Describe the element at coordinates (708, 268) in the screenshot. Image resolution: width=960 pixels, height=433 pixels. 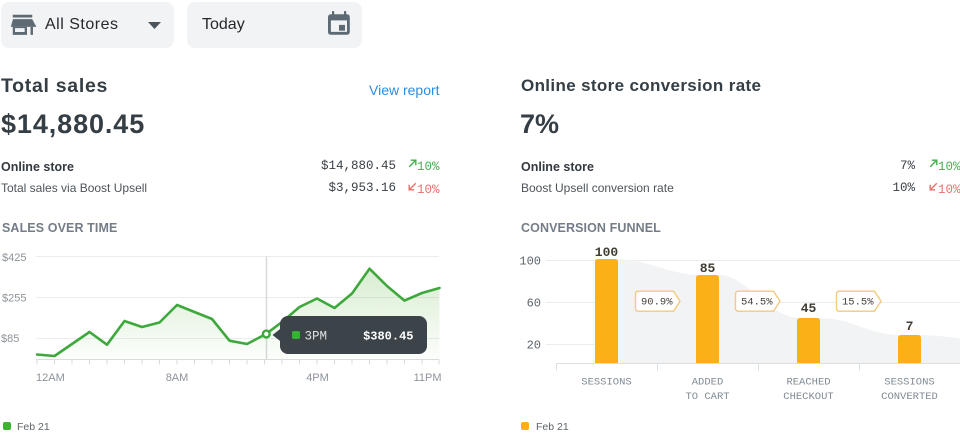
I see `svg-text: 85` at that location.